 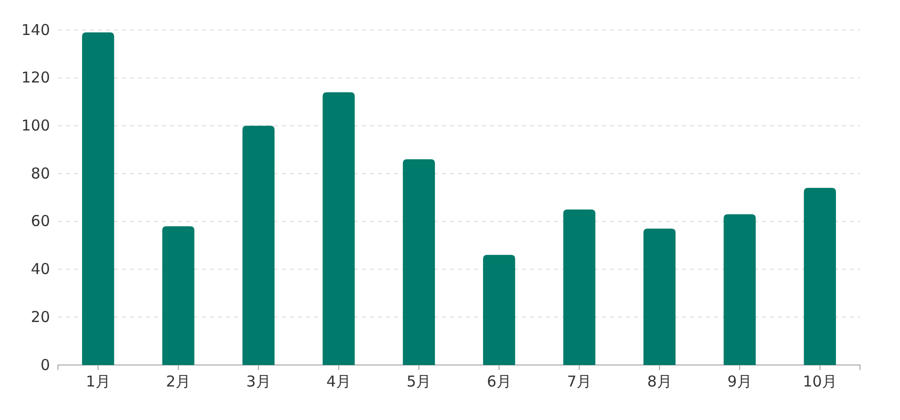 What do you see at coordinates (338, 381) in the screenshot?
I see `x-tick-label: 4月` at bounding box center [338, 381].